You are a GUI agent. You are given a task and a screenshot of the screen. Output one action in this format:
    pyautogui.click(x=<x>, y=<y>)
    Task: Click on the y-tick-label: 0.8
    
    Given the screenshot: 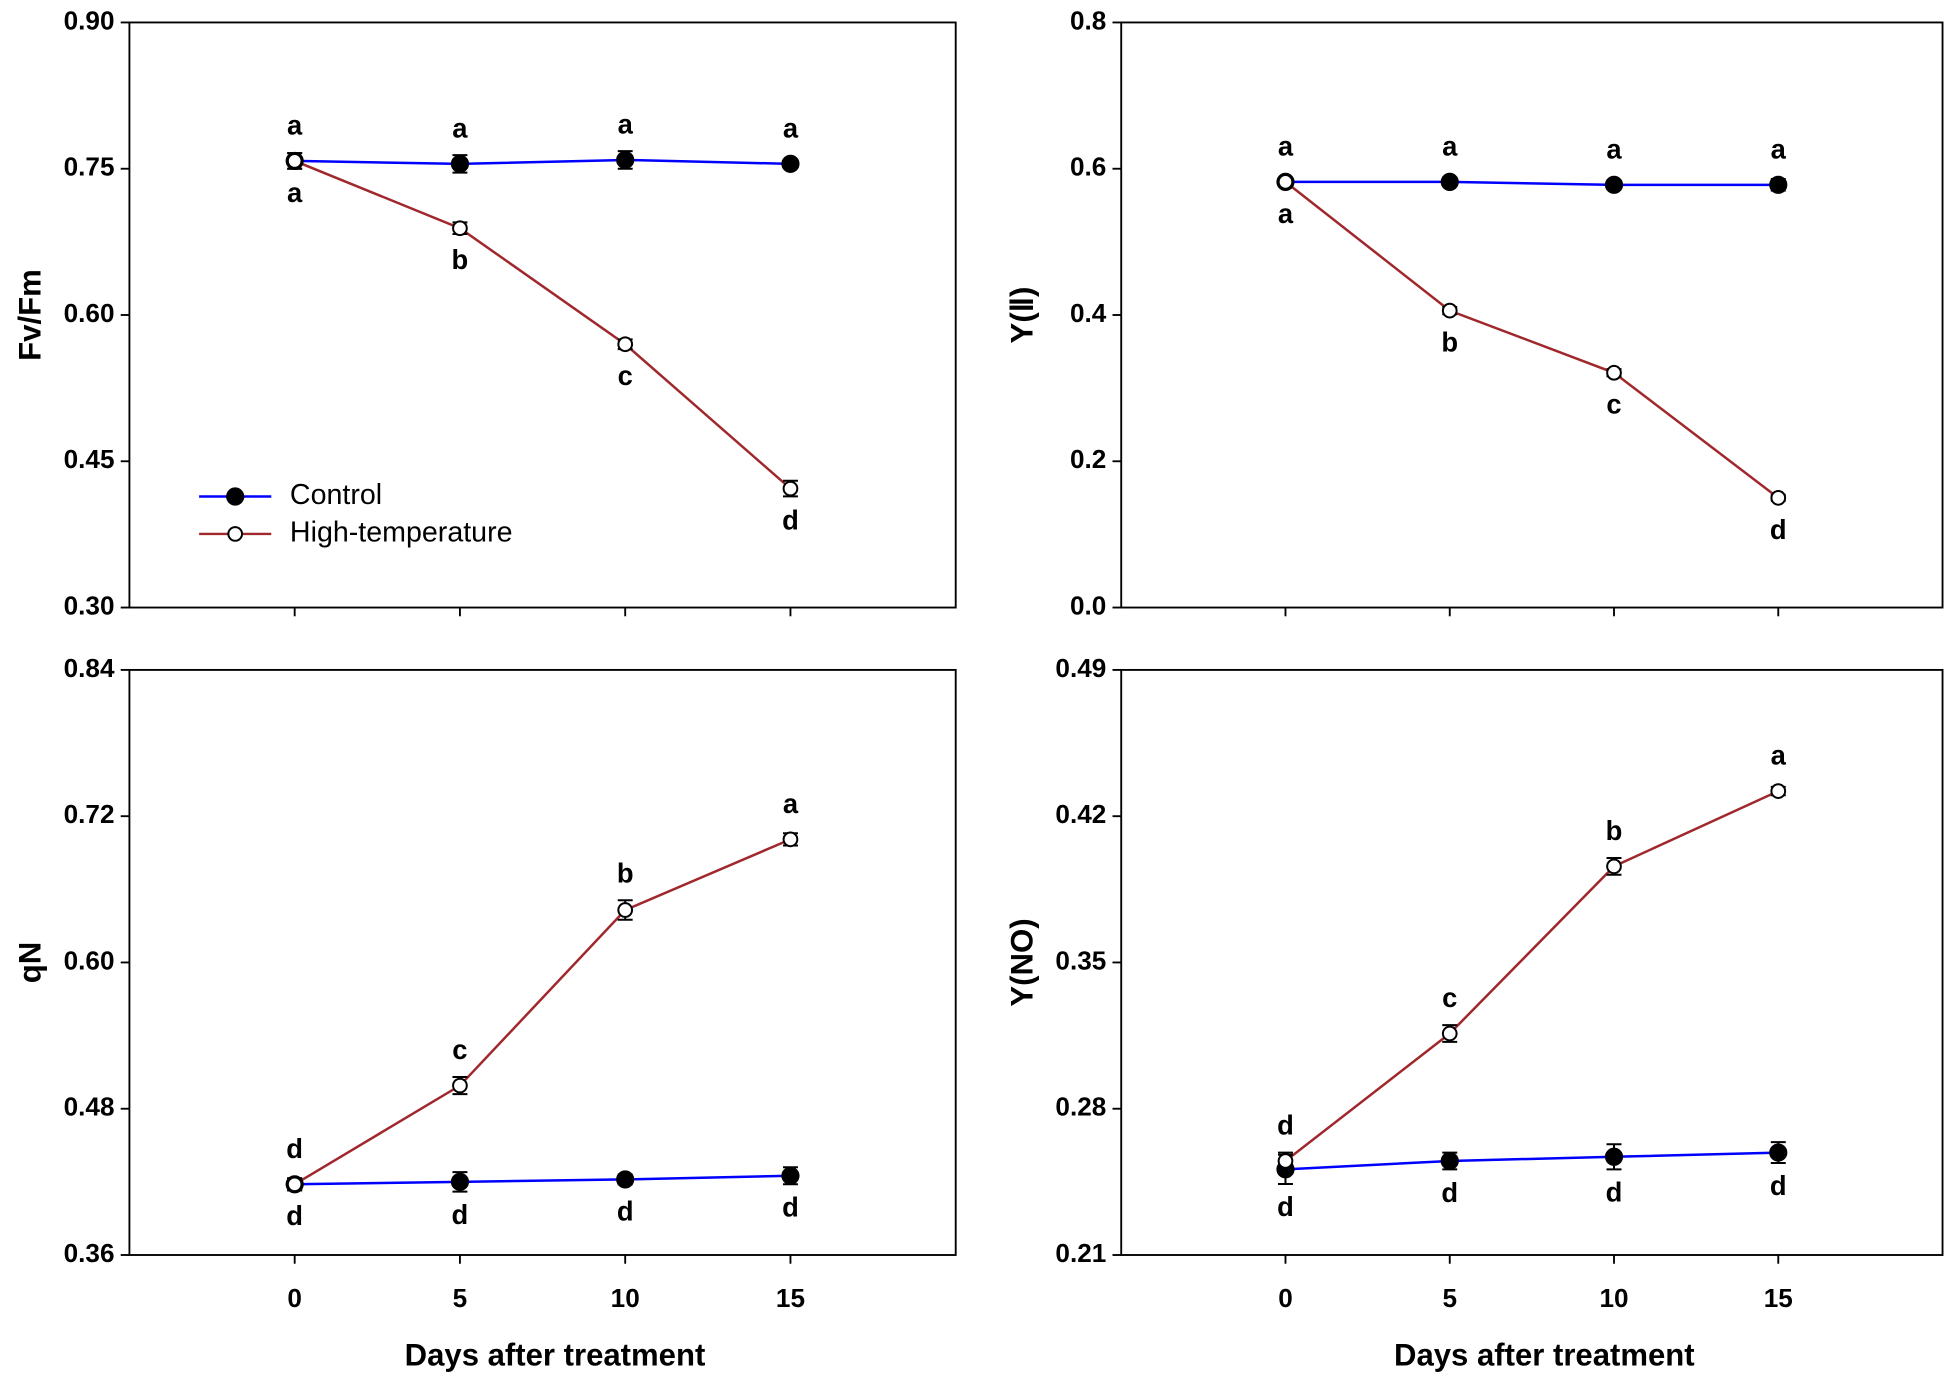 What is the action you would take?
    pyautogui.click(x=1088, y=20)
    